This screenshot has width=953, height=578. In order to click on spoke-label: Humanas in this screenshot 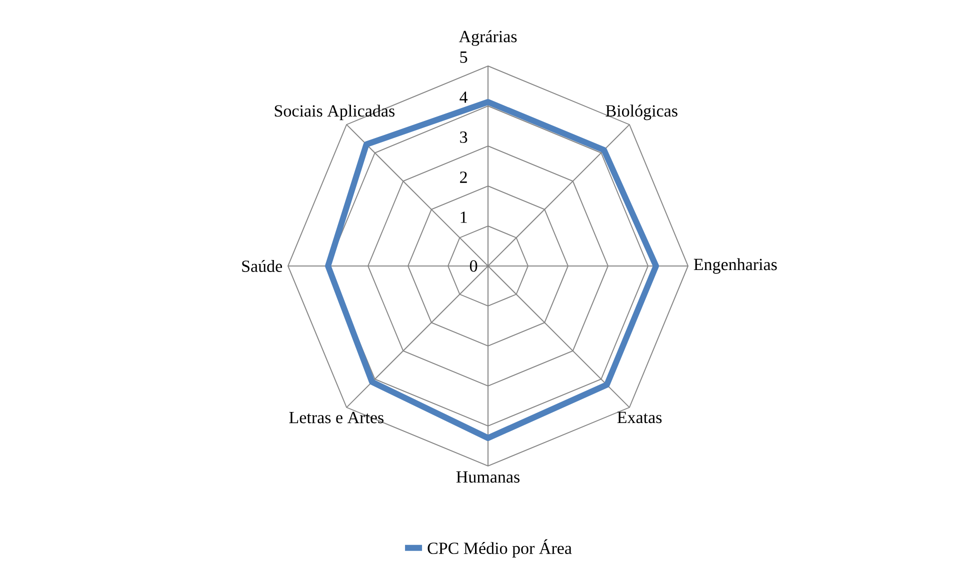, I will do `click(488, 477)`.